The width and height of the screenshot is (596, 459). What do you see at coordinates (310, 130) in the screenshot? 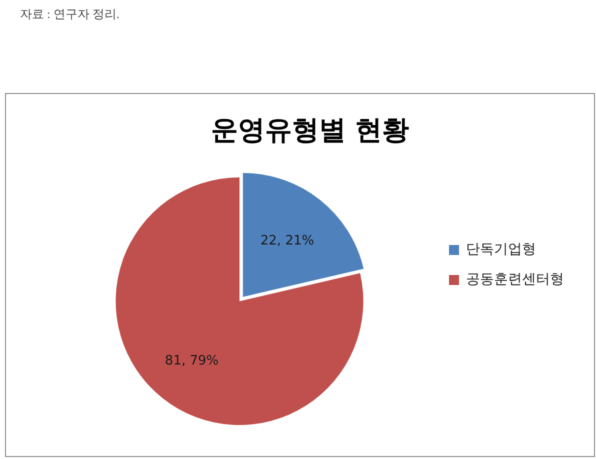
I see `chart-title: 운영유형별 현황` at bounding box center [310, 130].